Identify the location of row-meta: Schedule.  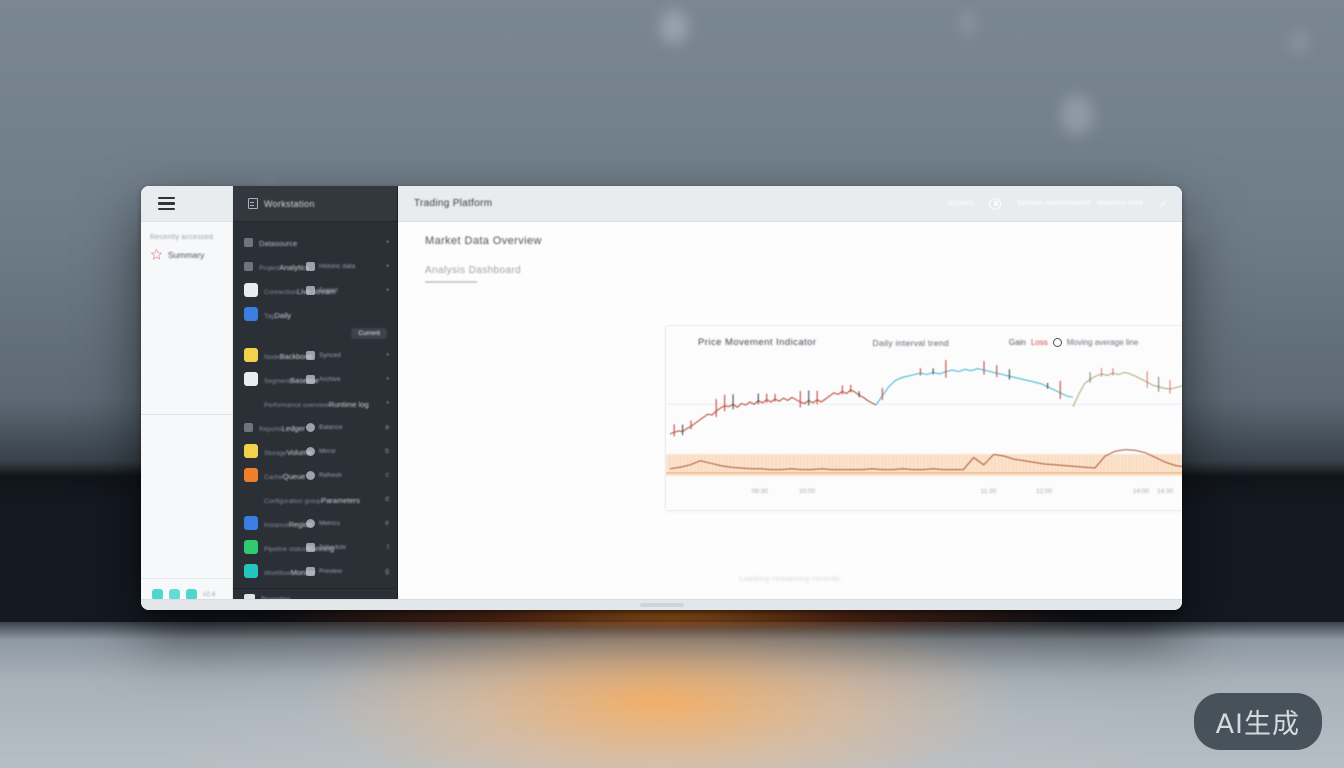
(339, 547).